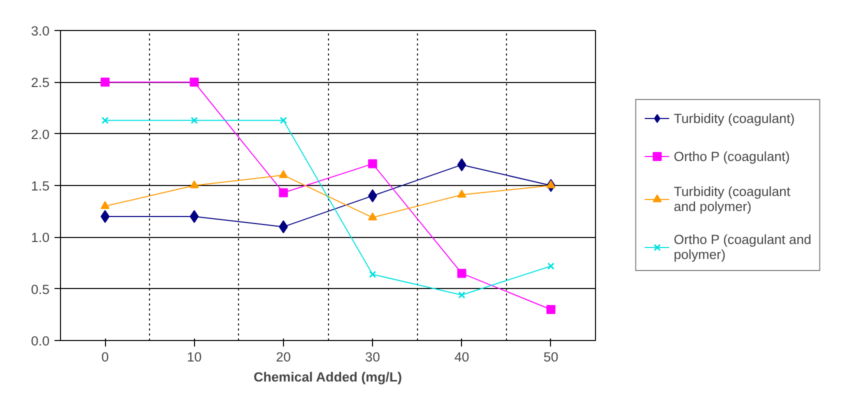 The width and height of the screenshot is (867, 413). What do you see at coordinates (462, 357) in the screenshot?
I see `x-tick-label: 40` at bounding box center [462, 357].